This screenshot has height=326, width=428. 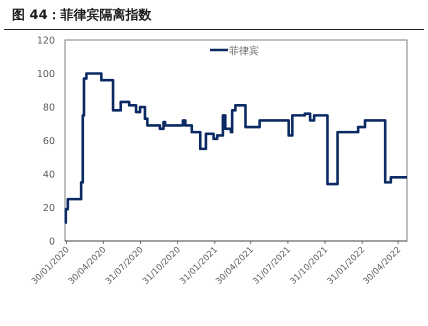 I want to click on legend-label: 菲律宾, so click(x=244, y=51).